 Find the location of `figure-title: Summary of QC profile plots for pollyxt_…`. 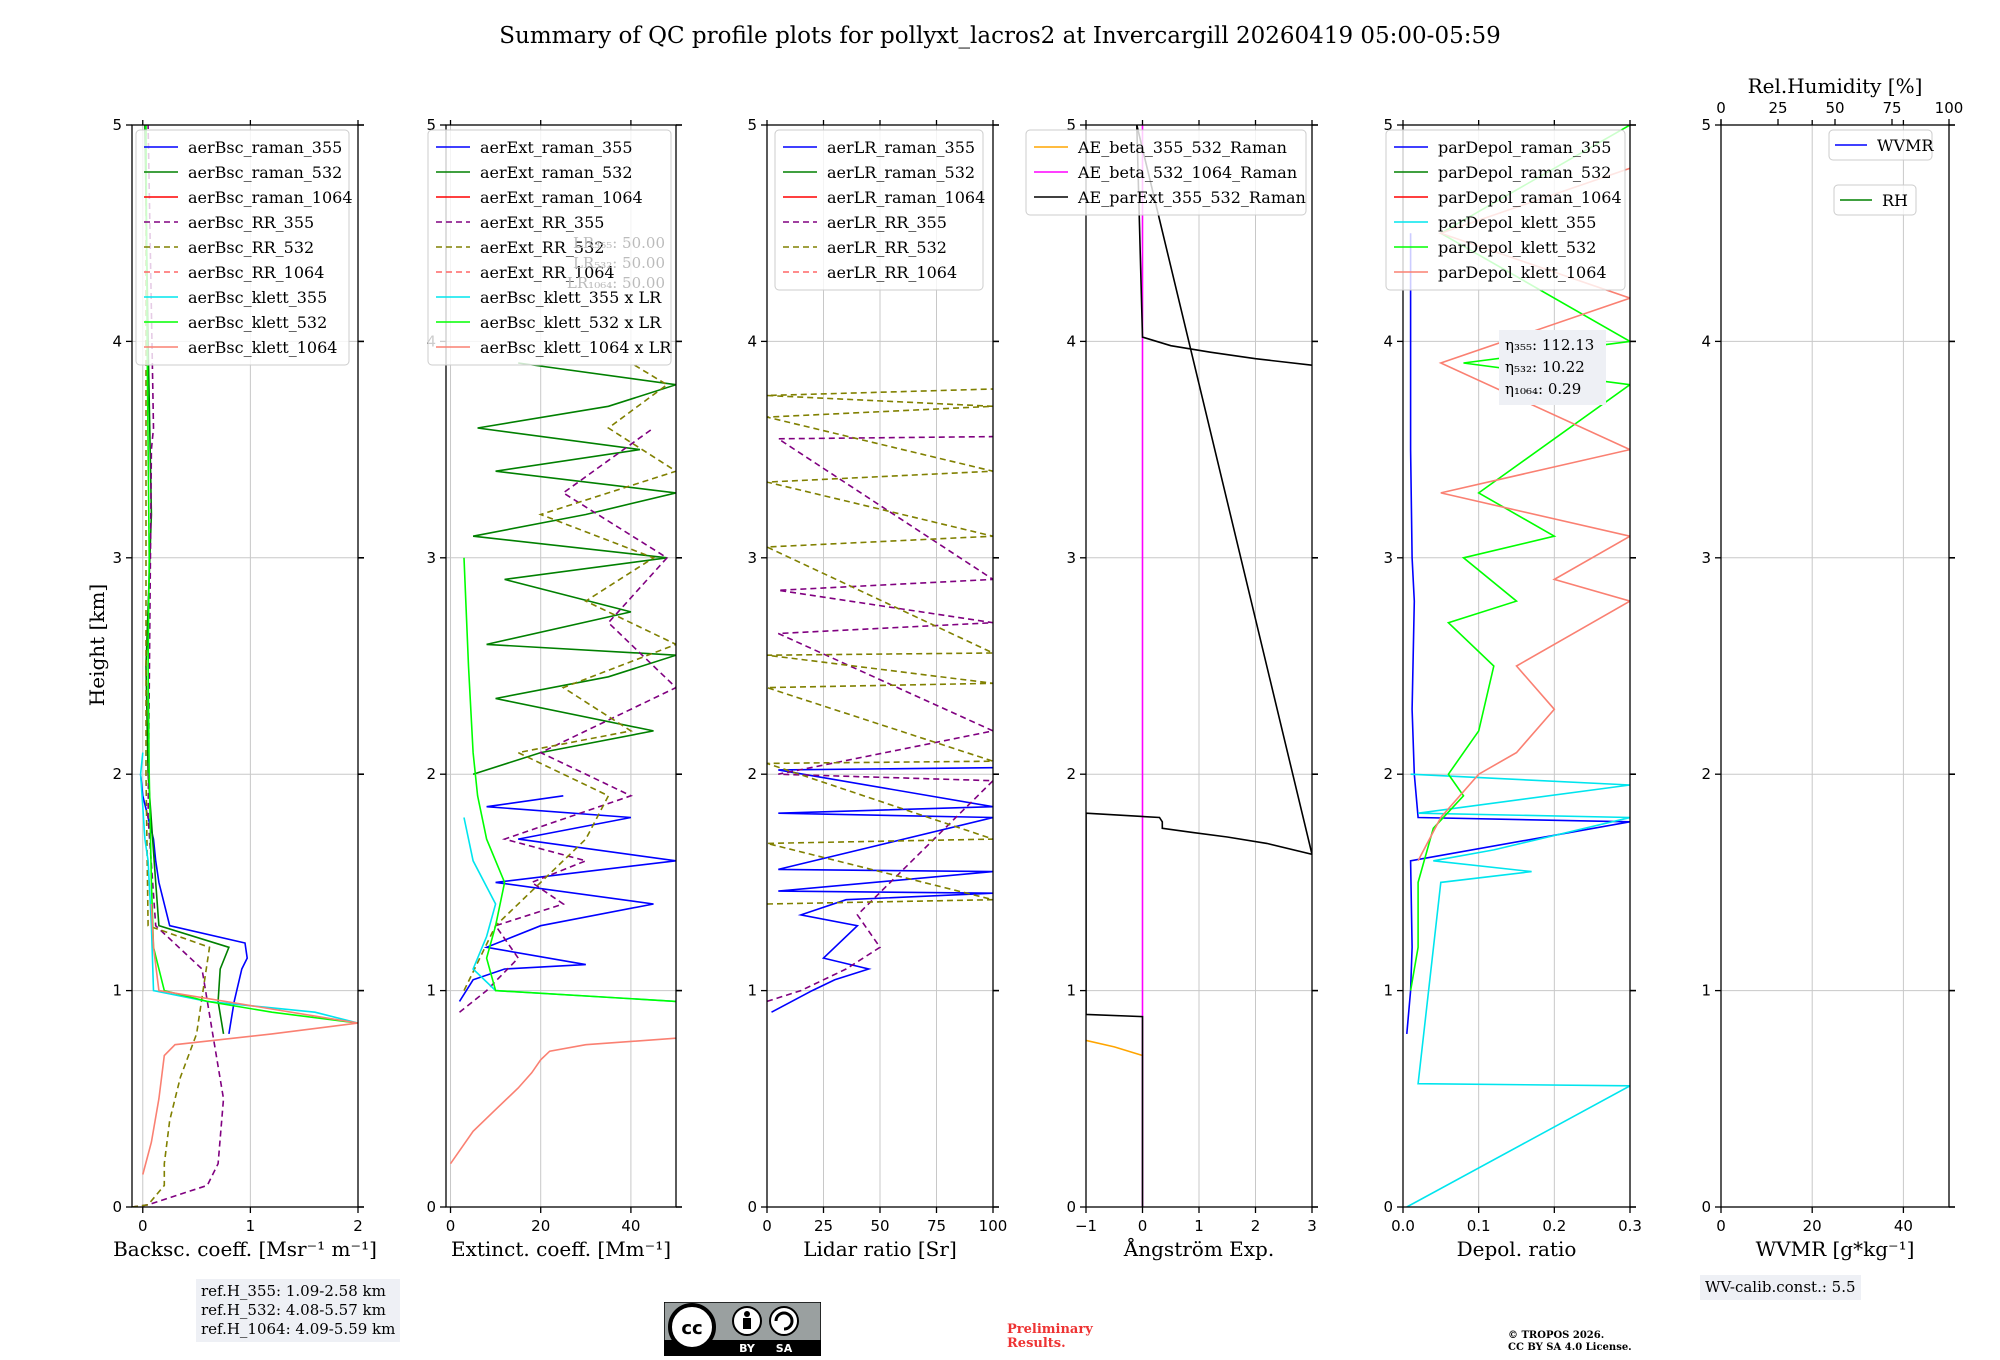

figure-title: Summary of QC profile plots for pollyxt_… is located at coordinates (999, 36).